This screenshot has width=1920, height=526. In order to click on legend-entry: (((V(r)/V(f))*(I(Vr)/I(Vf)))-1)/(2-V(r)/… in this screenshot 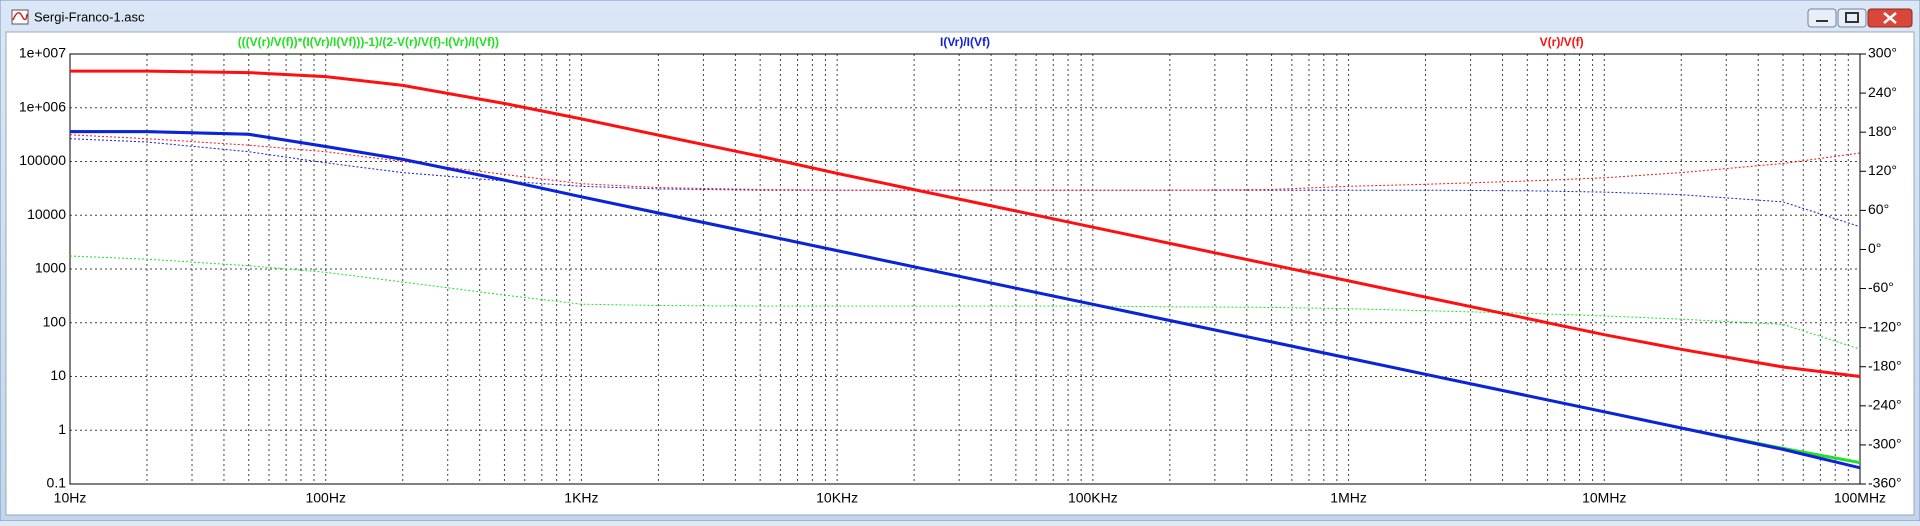, I will do `click(368, 42)`.